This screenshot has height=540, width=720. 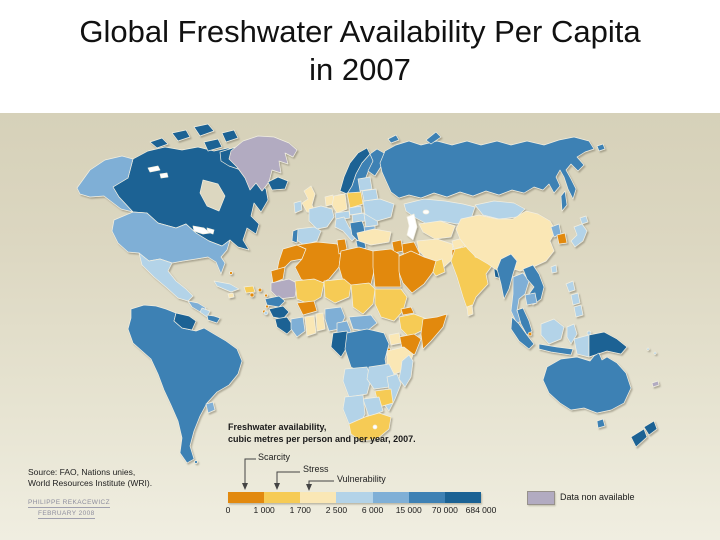 What do you see at coordinates (651, 351) in the screenshot?
I see `pacific-islands` at bounding box center [651, 351].